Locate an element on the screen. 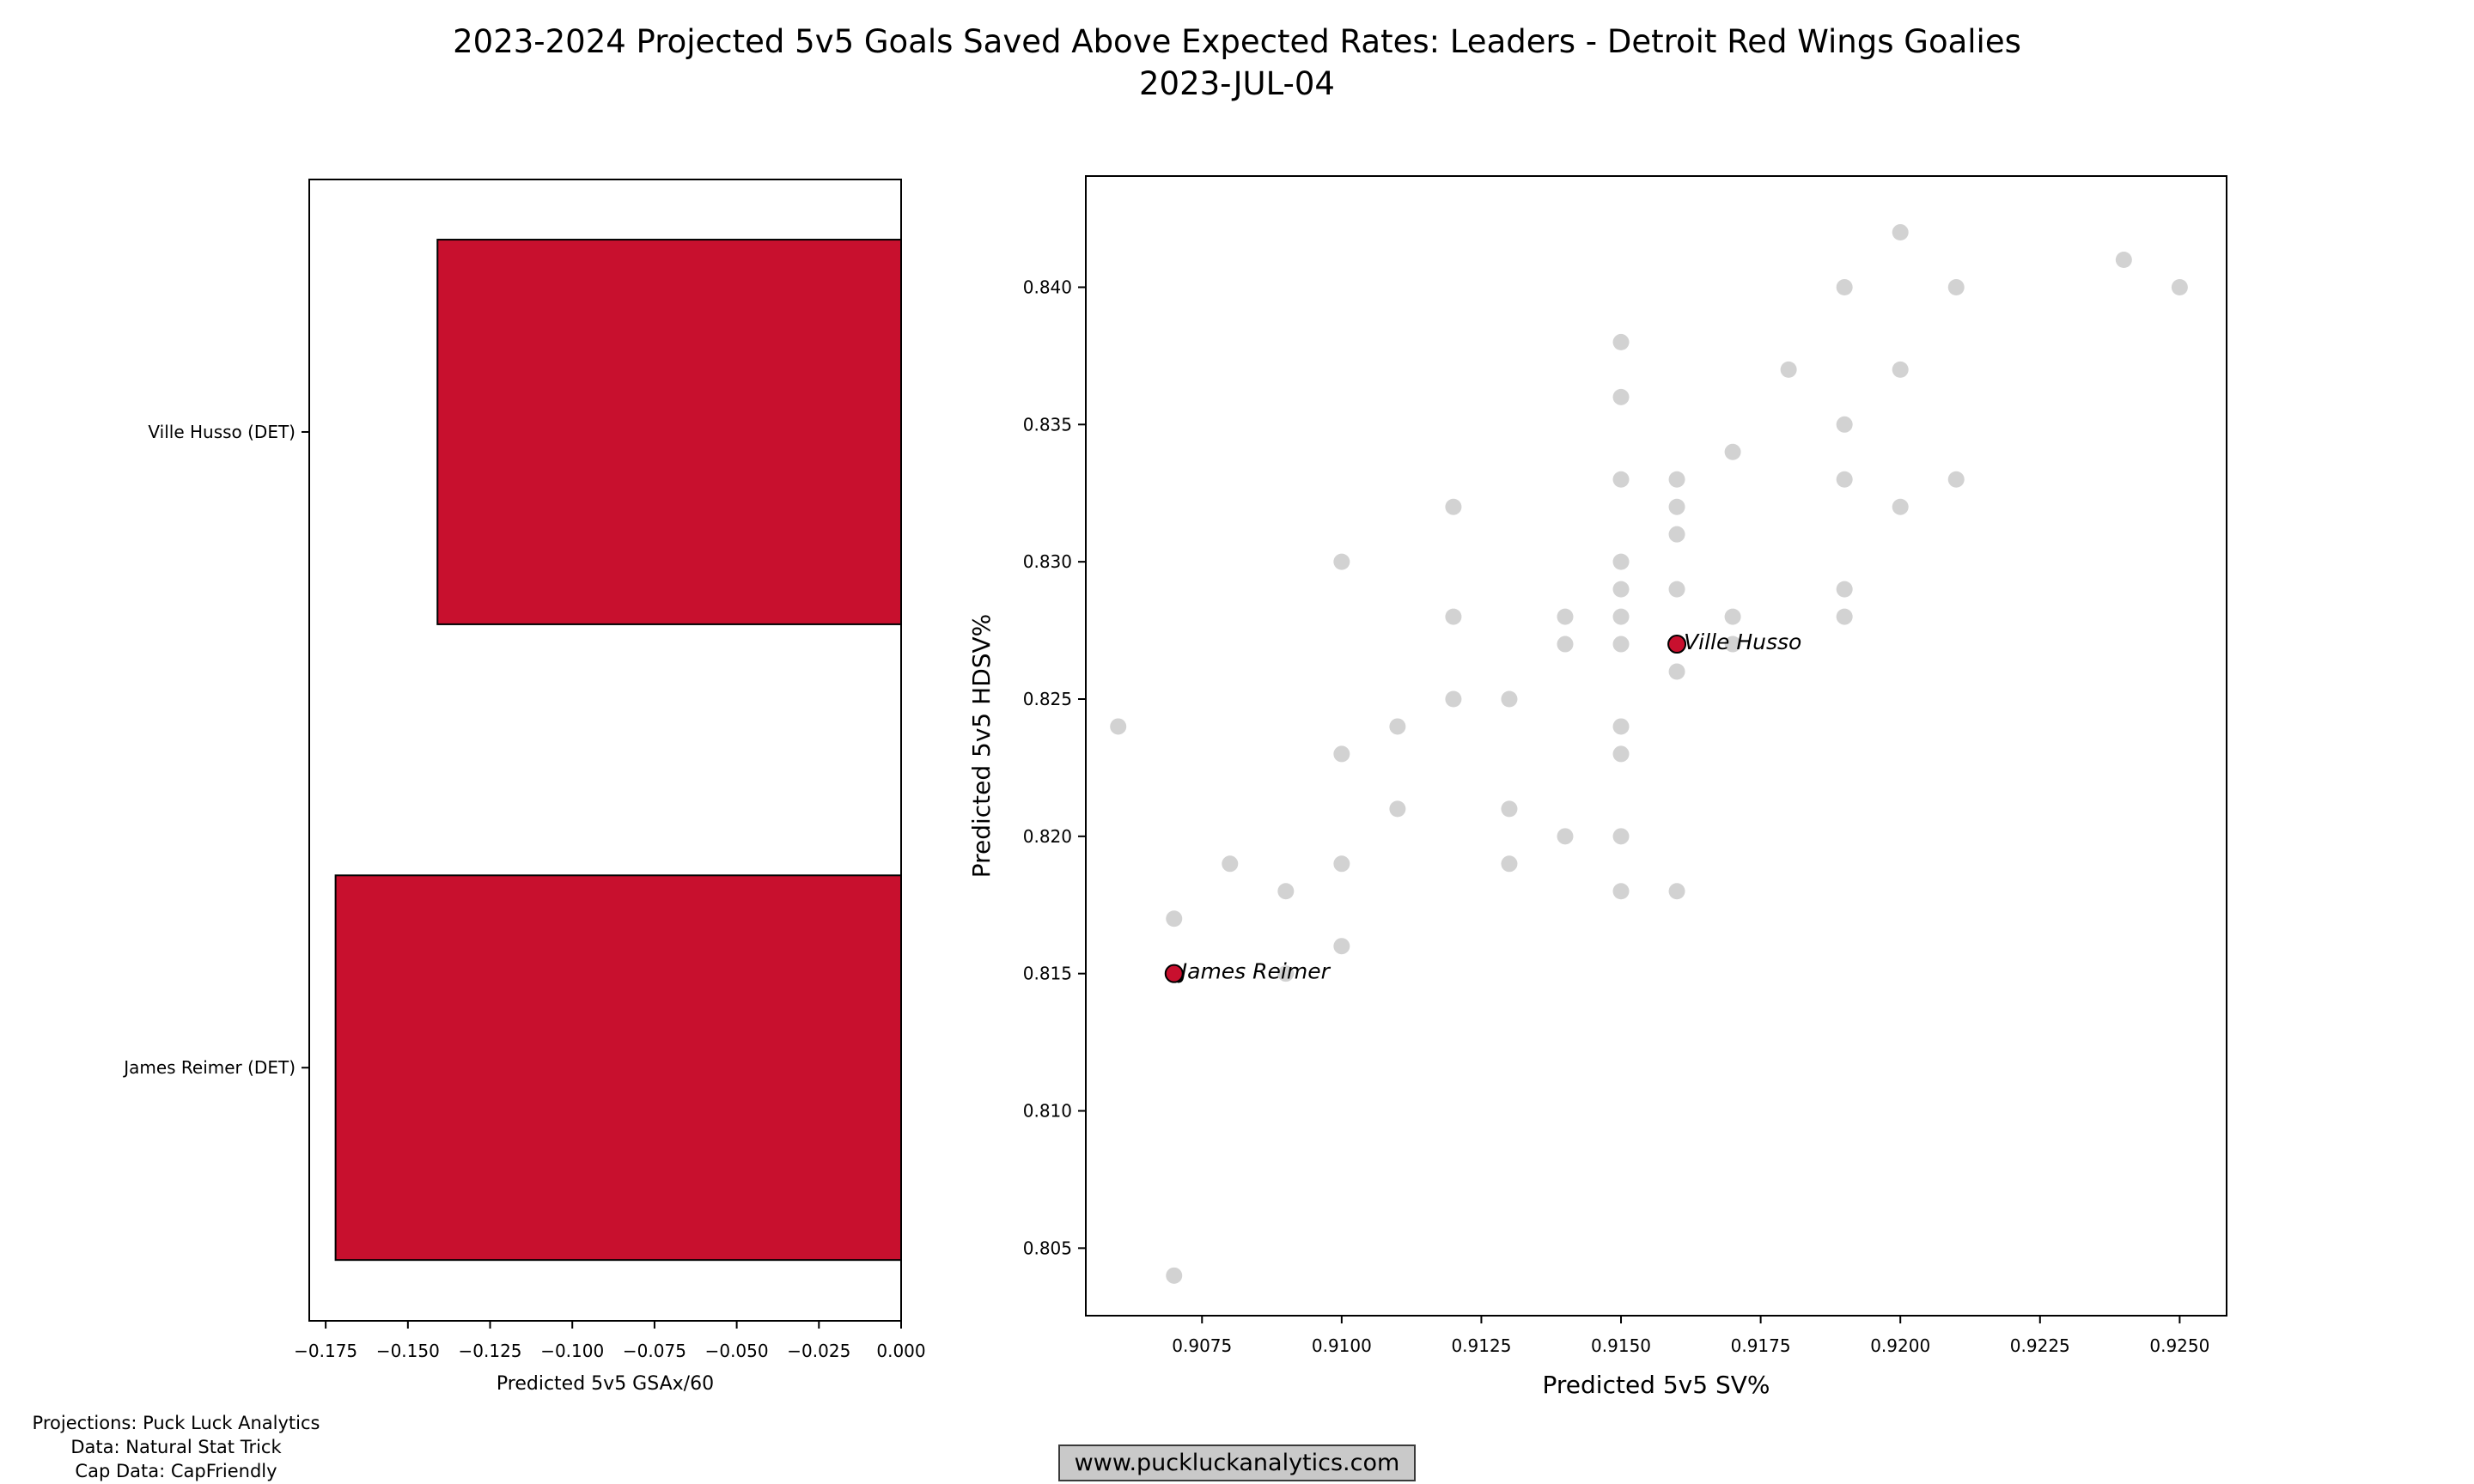  y-tick-label: 0.830 is located at coordinates (1047, 562).